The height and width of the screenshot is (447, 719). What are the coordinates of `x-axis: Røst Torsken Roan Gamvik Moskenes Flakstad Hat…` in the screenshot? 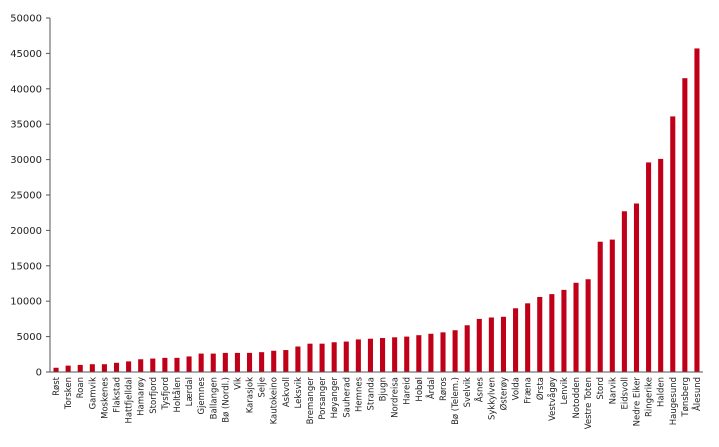 It's located at (376, 400).